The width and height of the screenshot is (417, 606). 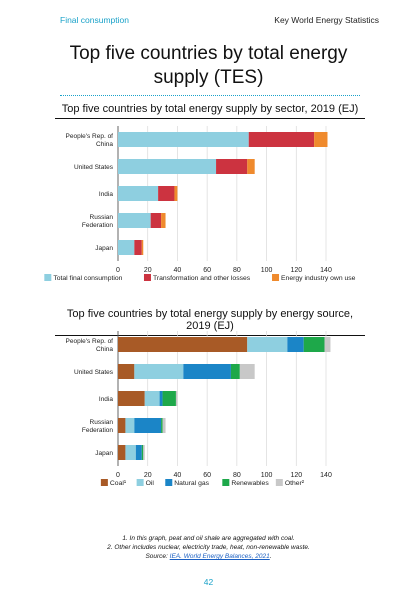 I want to click on chart1-category-label: Russian, so click(x=102, y=217).